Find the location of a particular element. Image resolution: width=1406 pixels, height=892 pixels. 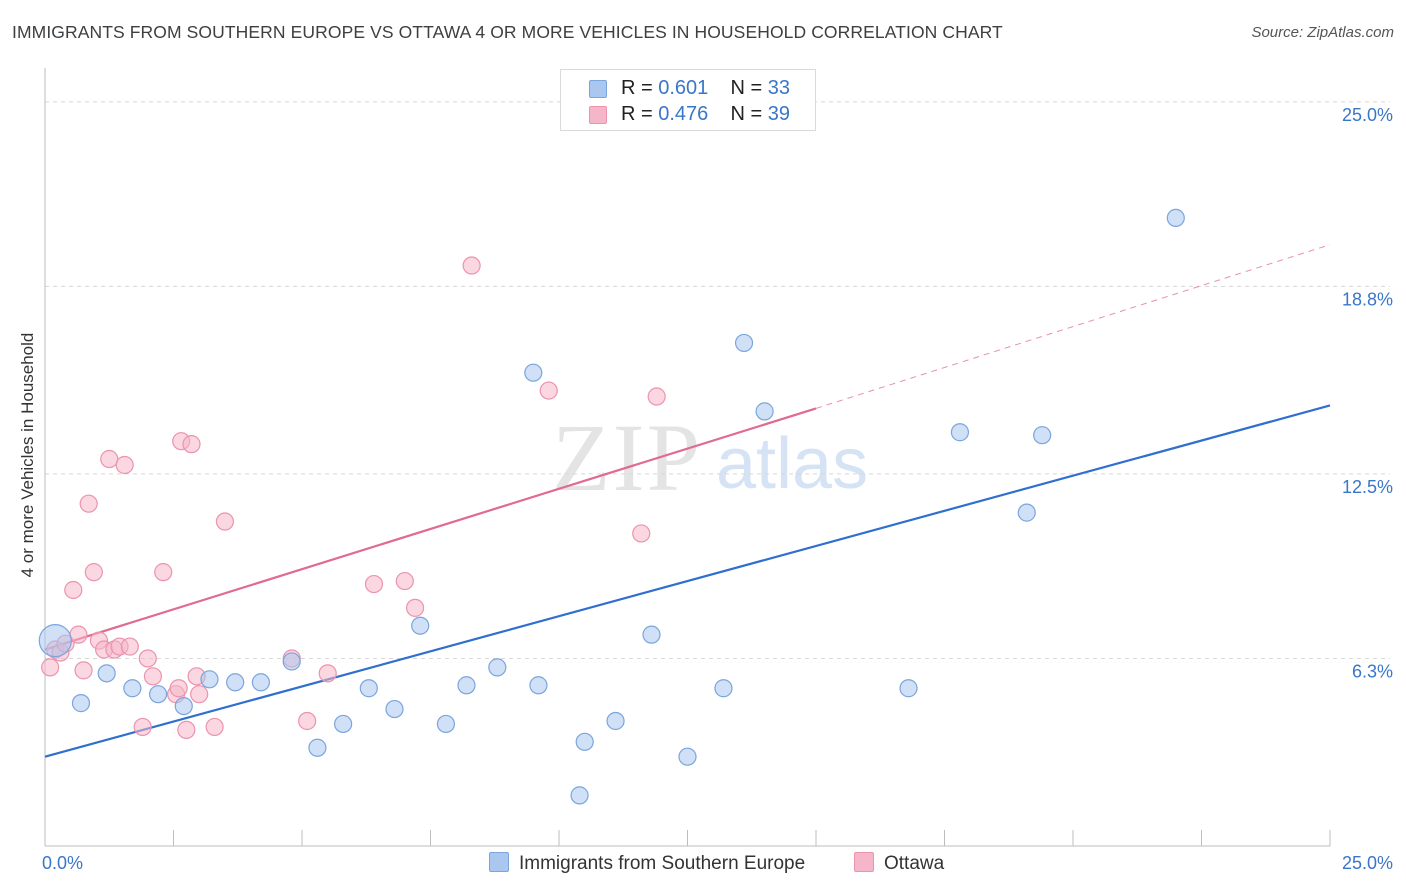

bottom-legend-label: Ottawa is located at coordinates (914, 863).